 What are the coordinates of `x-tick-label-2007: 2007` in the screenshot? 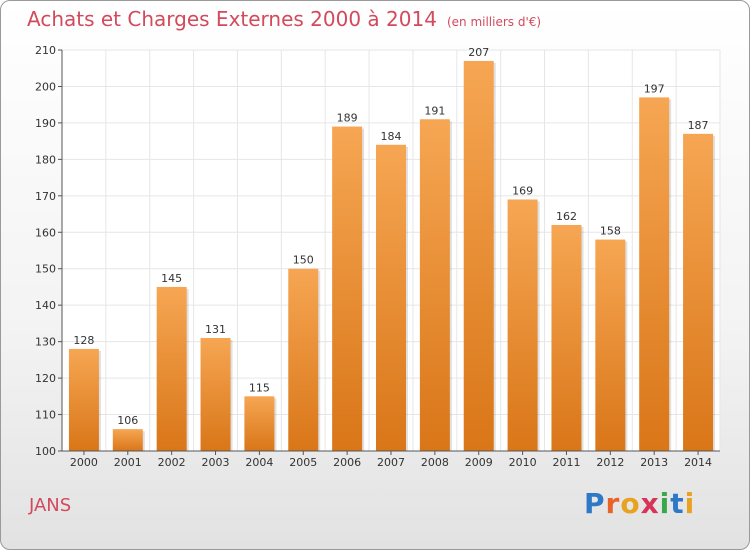 It's located at (391, 462).